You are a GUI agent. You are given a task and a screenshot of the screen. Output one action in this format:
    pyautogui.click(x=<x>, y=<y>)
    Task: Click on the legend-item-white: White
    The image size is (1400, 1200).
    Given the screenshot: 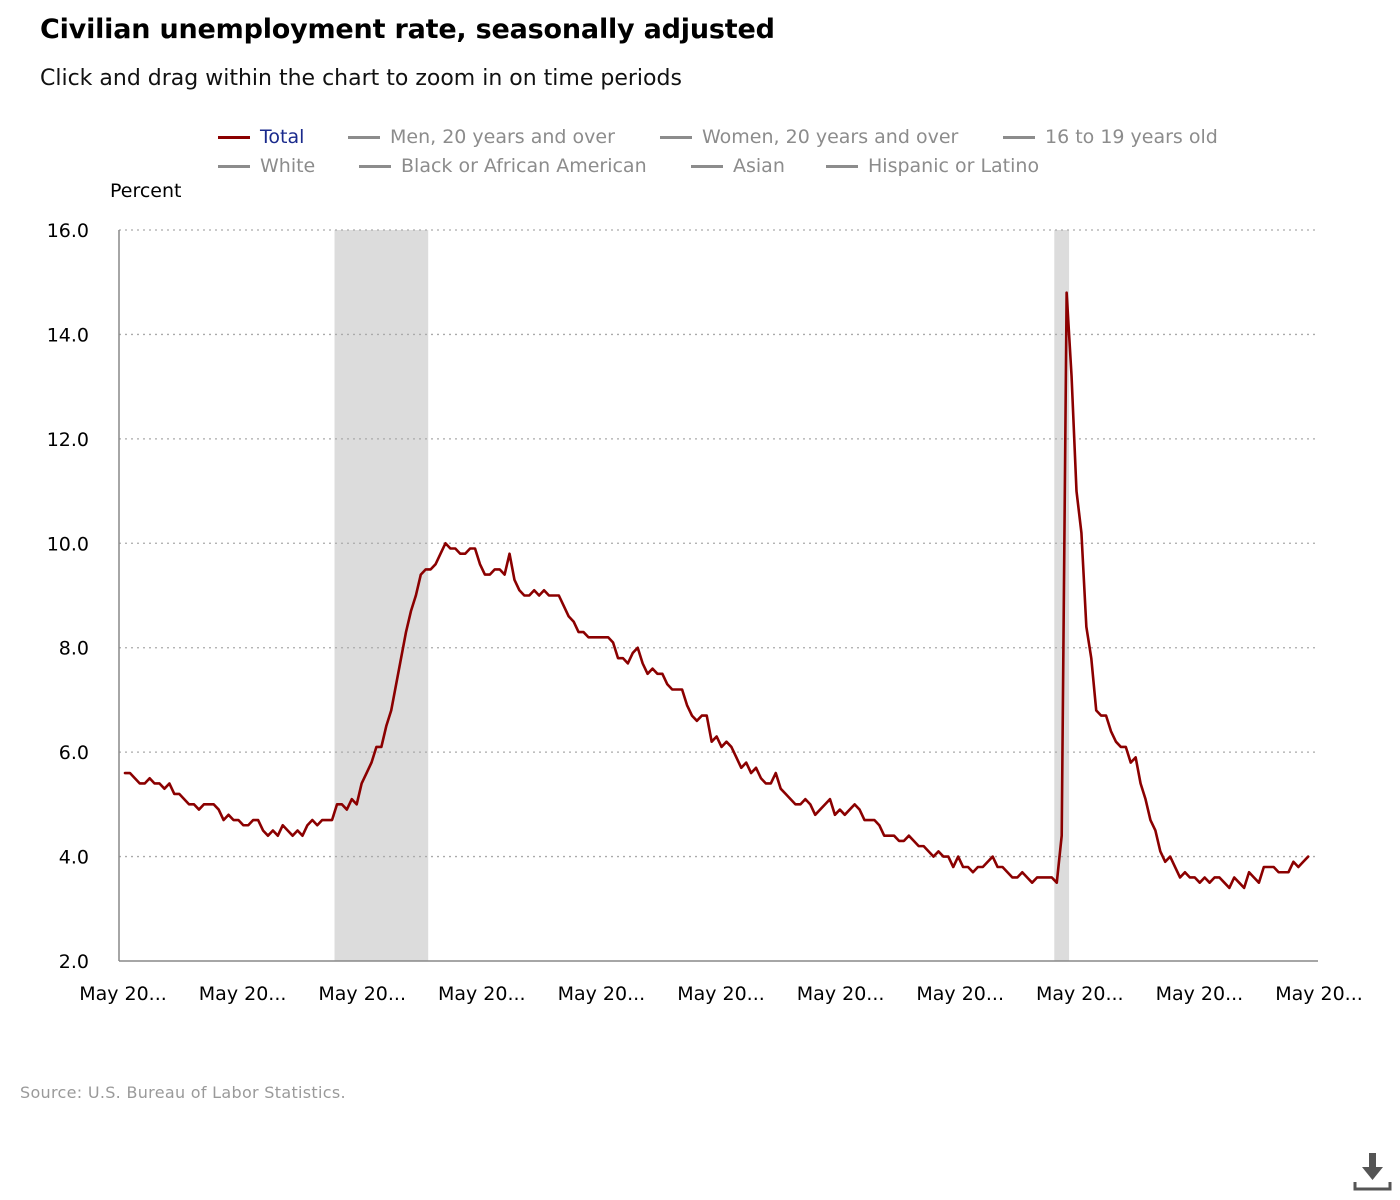 What is the action you would take?
    pyautogui.click(x=266, y=166)
    